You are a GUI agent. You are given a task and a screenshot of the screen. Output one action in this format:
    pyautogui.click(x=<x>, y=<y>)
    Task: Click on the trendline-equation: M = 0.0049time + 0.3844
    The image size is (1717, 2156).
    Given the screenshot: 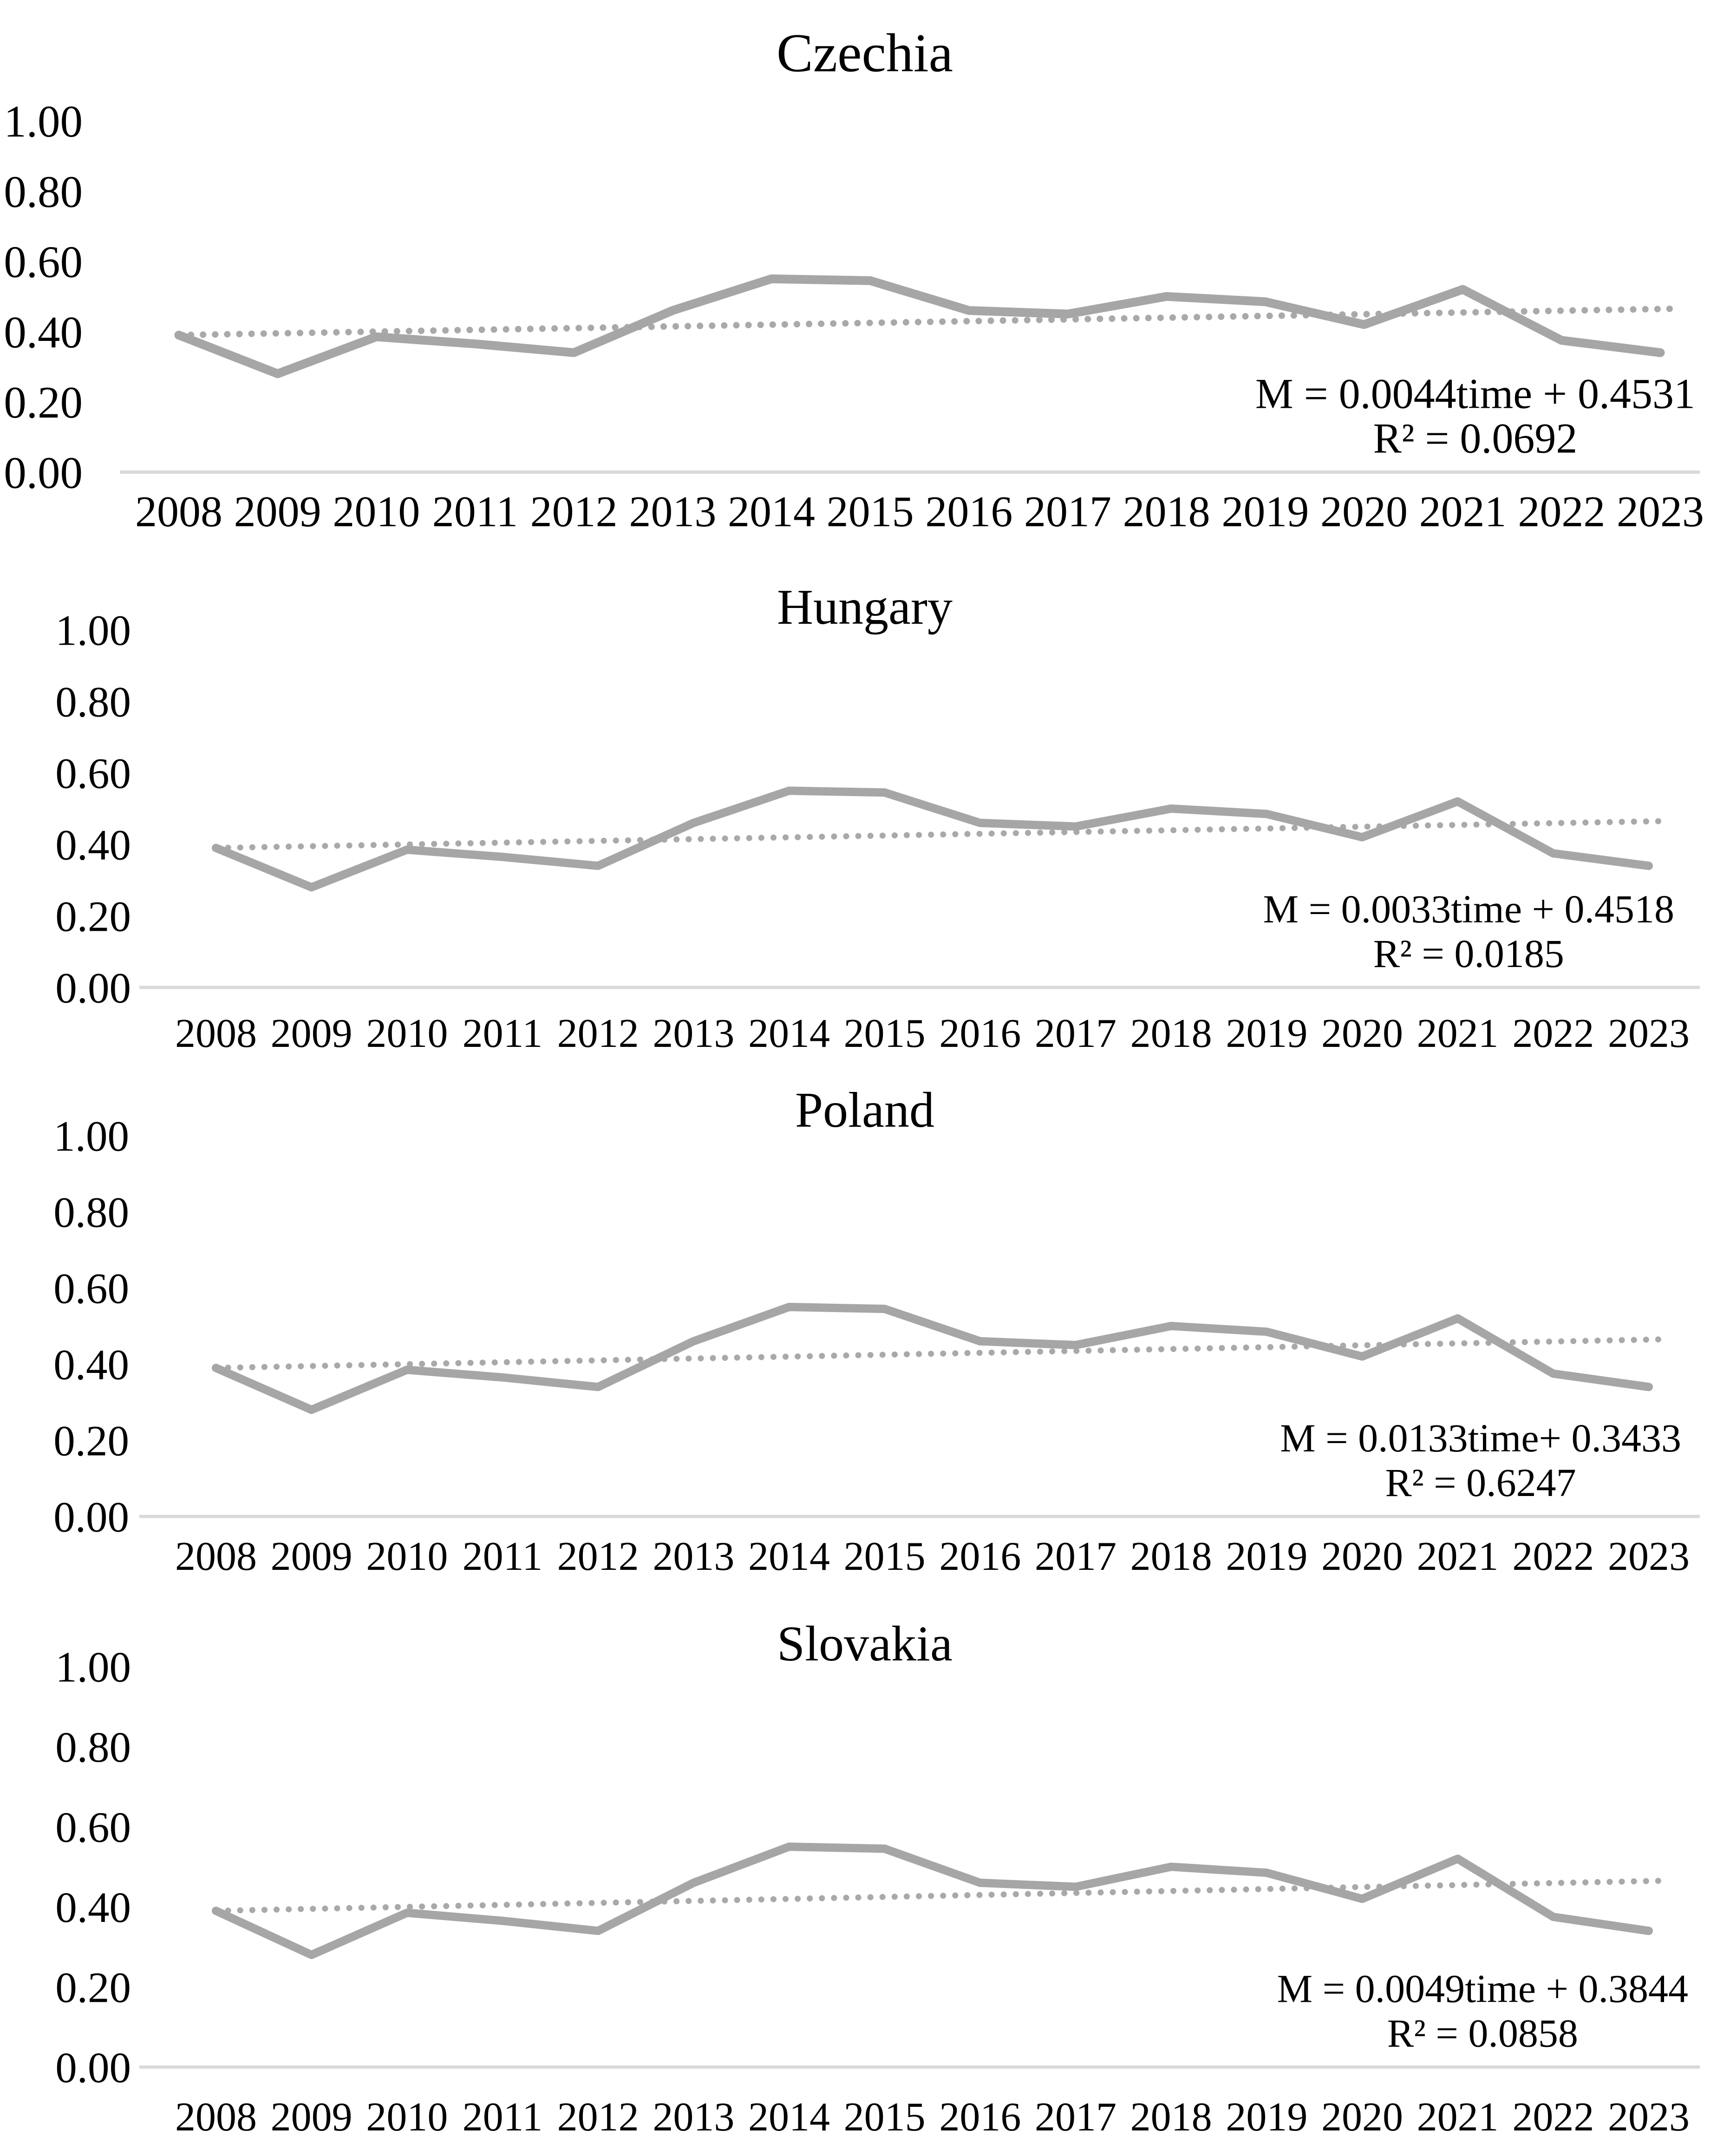 What is the action you would take?
    pyautogui.click(x=1482, y=1989)
    